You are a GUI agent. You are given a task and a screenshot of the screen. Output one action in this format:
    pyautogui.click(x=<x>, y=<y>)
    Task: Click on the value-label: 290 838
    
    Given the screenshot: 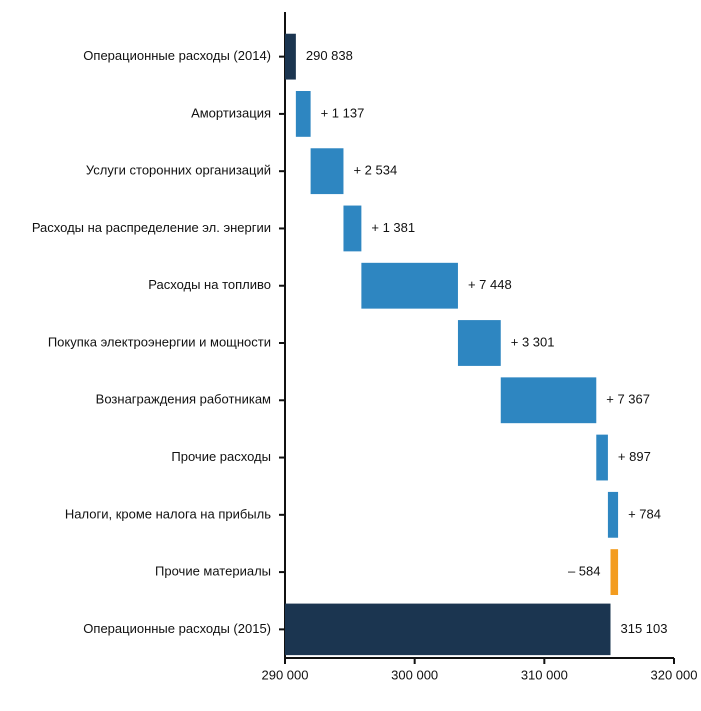 What is the action you would take?
    pyautogui.click(x=329, y=55)
    